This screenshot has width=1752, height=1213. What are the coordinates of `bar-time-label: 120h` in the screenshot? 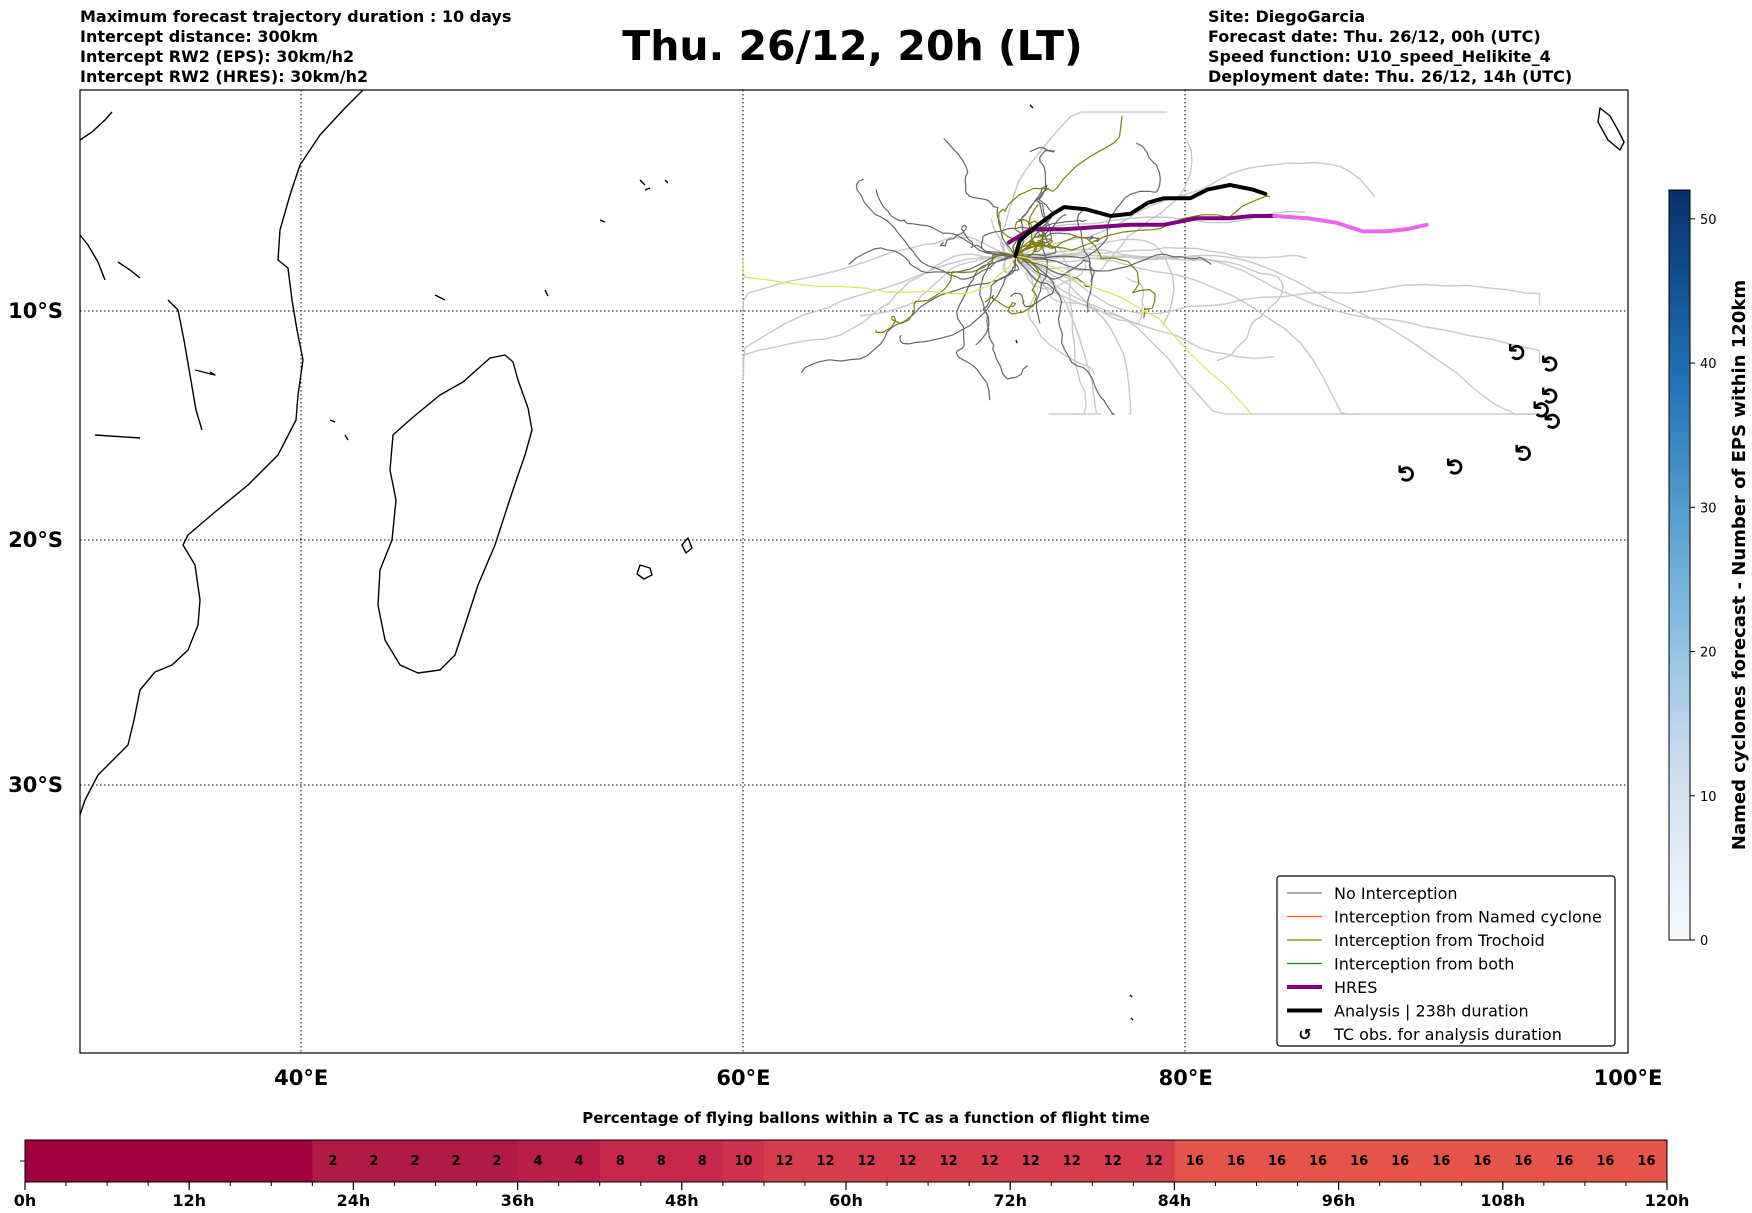 It's located at (1667, 1200).